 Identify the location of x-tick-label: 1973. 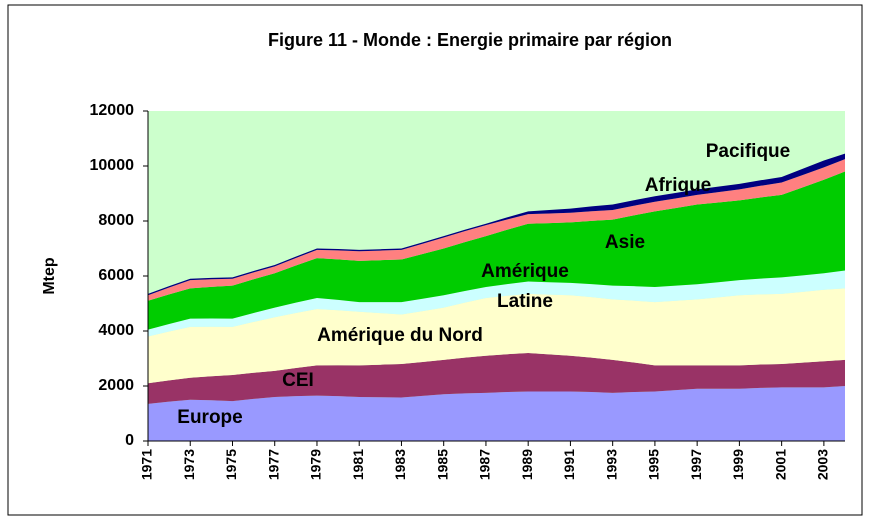
(189, 464).